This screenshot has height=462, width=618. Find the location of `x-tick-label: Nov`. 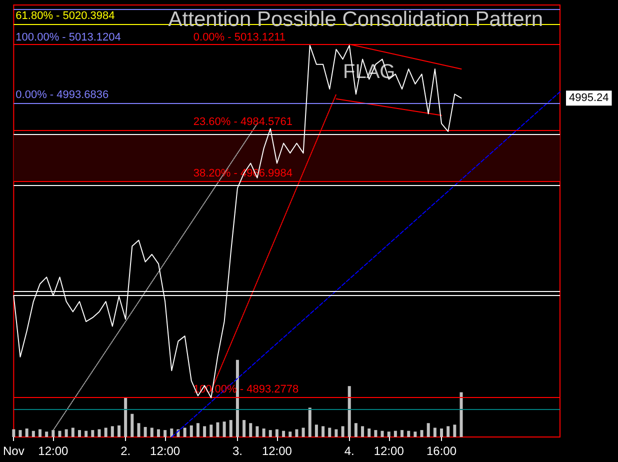

x-tick-label: Nov is located at coordinates (13, 451).